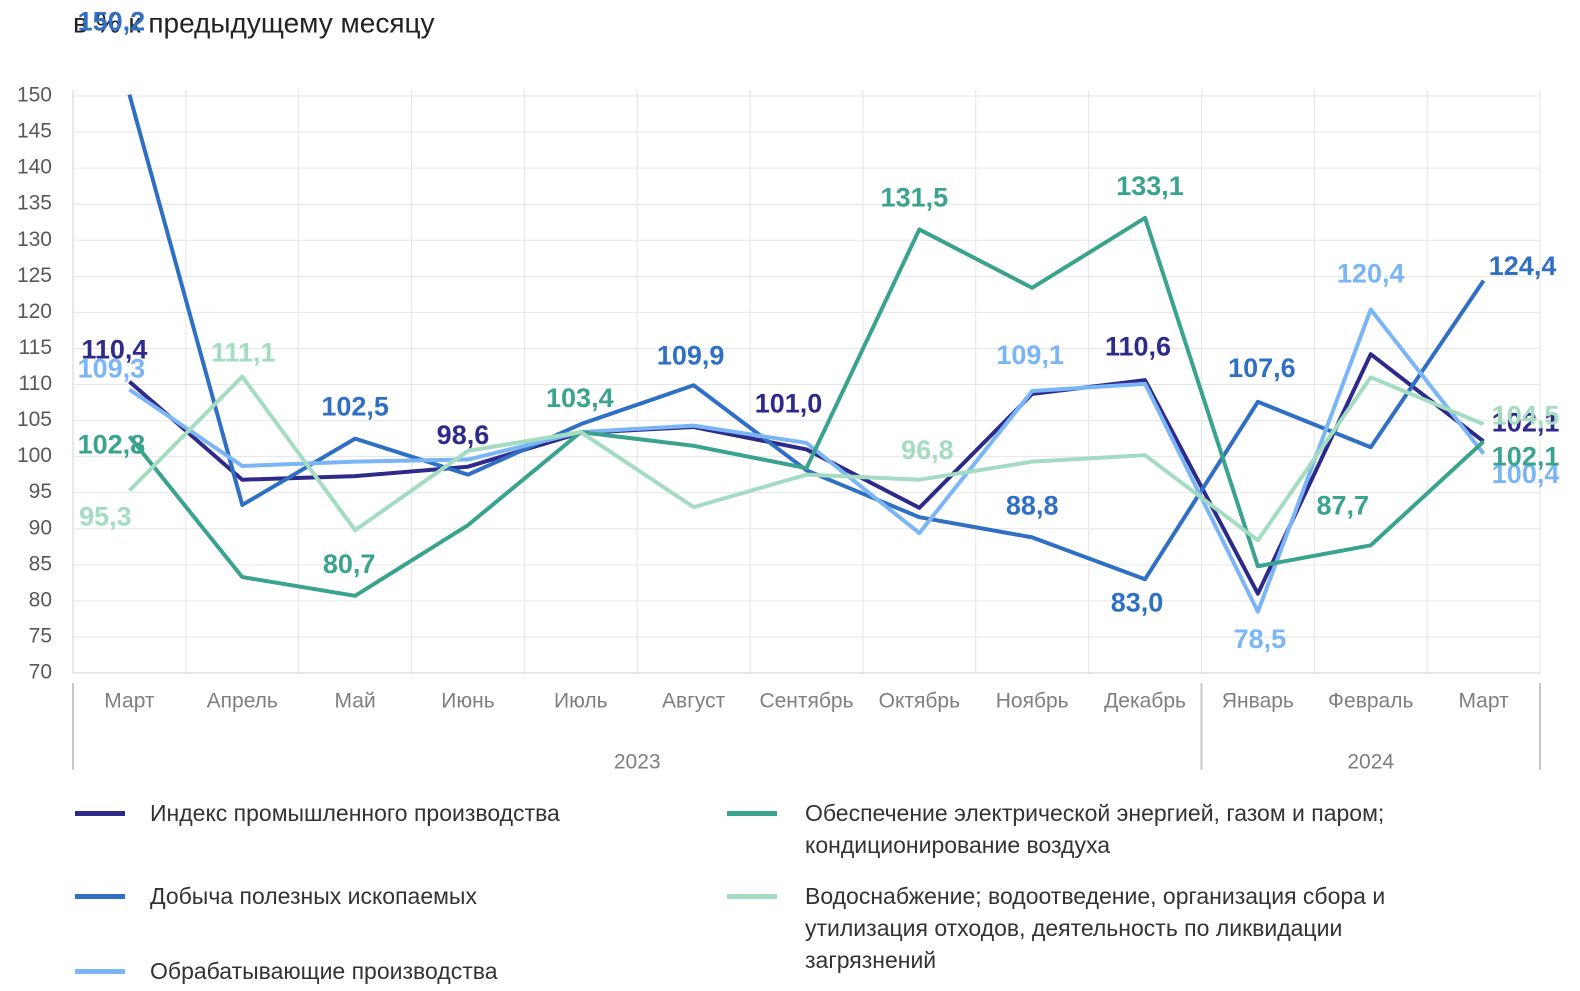 Image resolution: width=1580 pixels, height=991 pixels. I want to click on chart-subtitle: в % к предыдущему месяцу, so click(254, 22).